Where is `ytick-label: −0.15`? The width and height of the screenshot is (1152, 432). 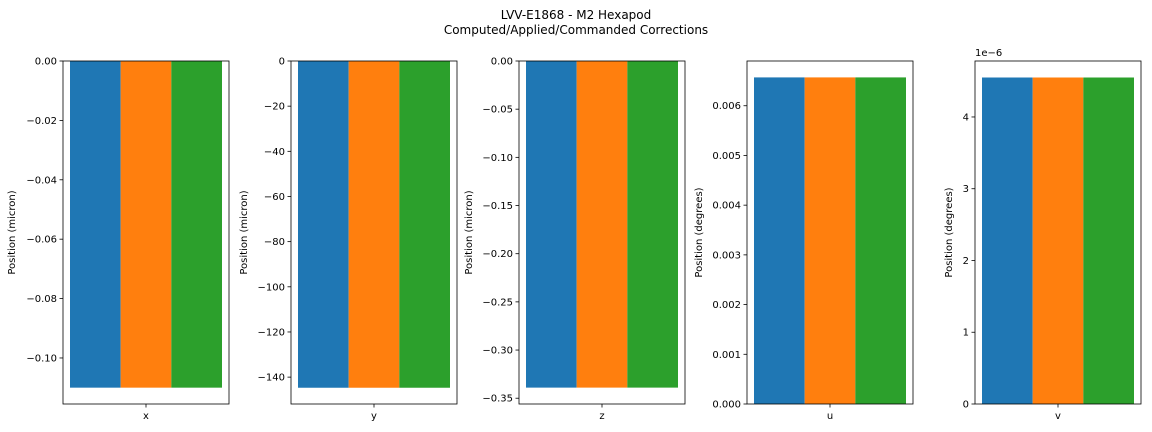 ytick-label: −0.15 is located at coordinates (497, 206).